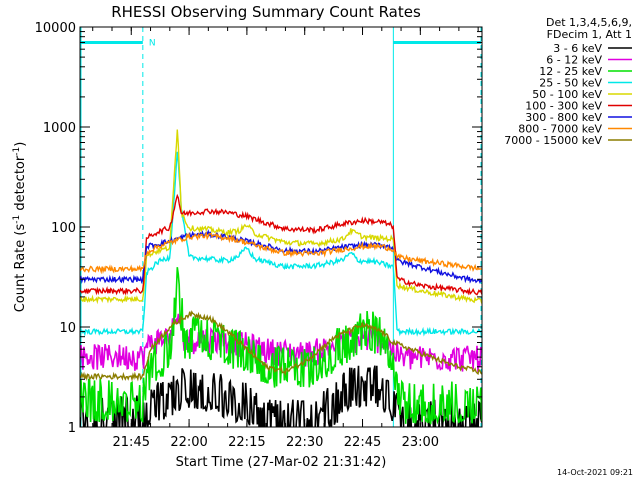 The height and width of the screenshot is (480, 640). Describe the element at coordinates (574, 60) in the screenshot. I see `legend-entry-label: 6 - 12 keV` at that location.